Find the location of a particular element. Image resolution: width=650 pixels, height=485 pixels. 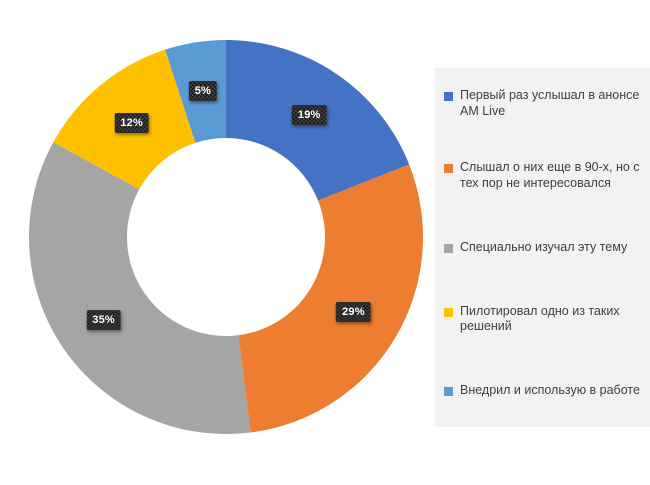

data-label: 29% is located at coordinates (353, 312).